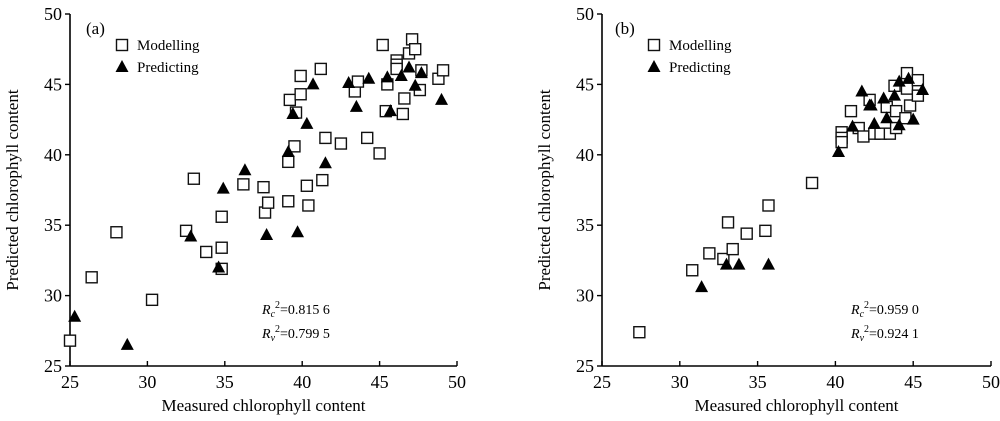  I want to click on panel-label: (b), so click(625, 28).